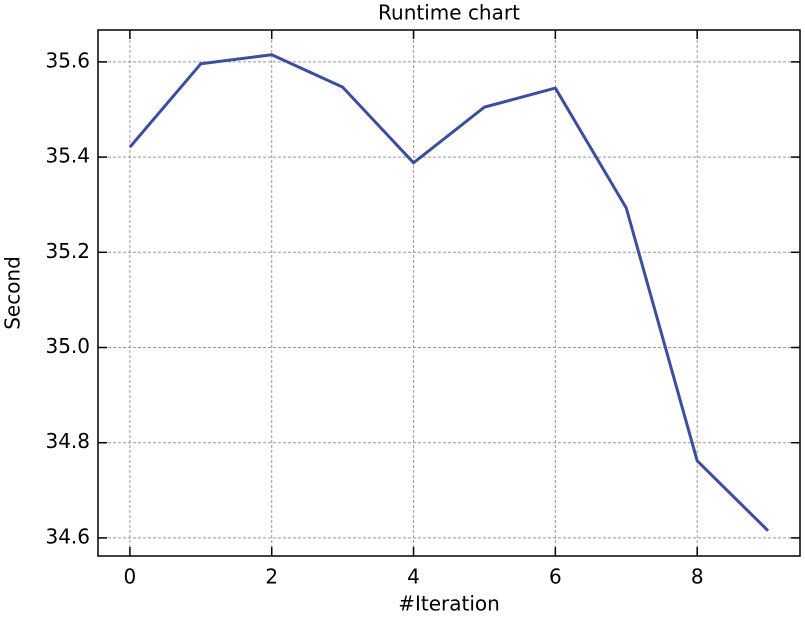 Image resolution: width=805 pixels, height=618 pixels. What do you see at coordinates (67, 346) in the screenshot?
I see `y-tick-label: 35.0` at bounding box center [67, 346].